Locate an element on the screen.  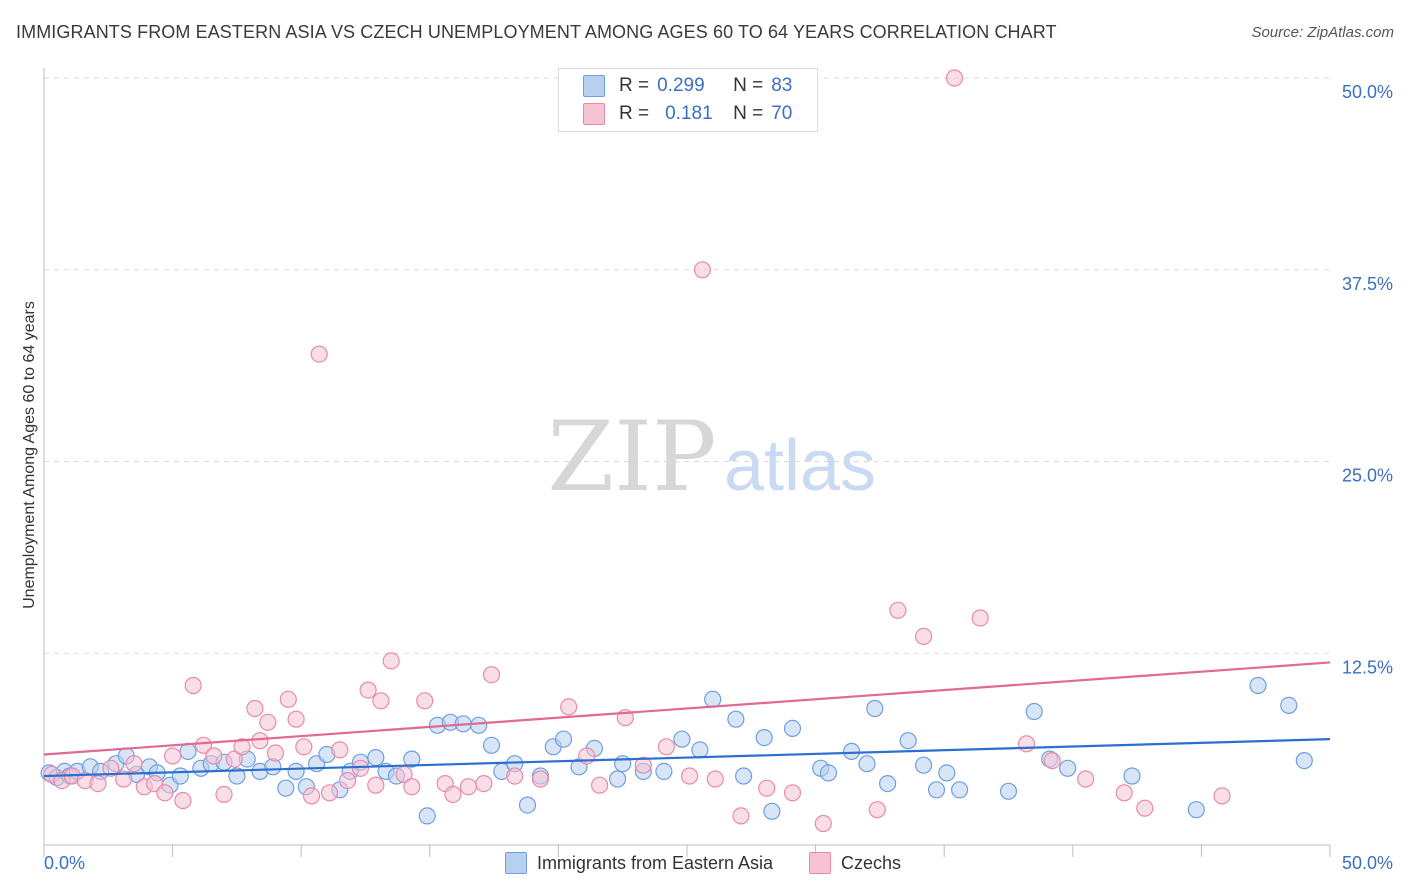
n-value-blue: 83 is located at coordinates (782, 85).